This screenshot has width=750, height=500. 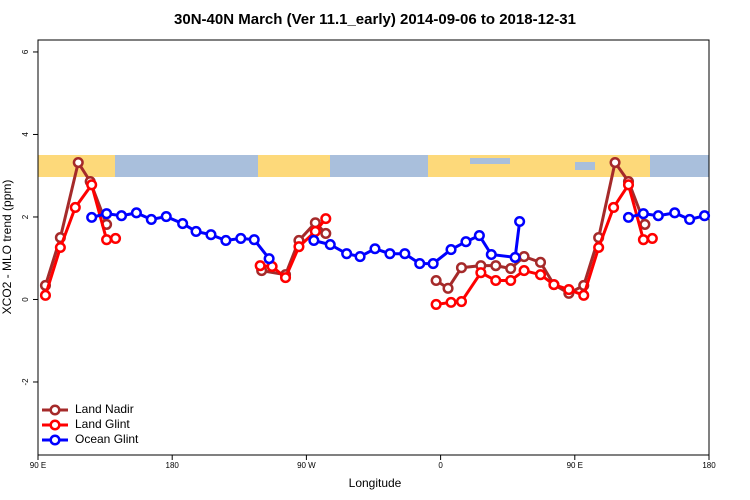 What do you see at coordinates (107, 439) in the screenshot?
I see `legend-label: Ocean Glint` at bounding box center [107, 439].